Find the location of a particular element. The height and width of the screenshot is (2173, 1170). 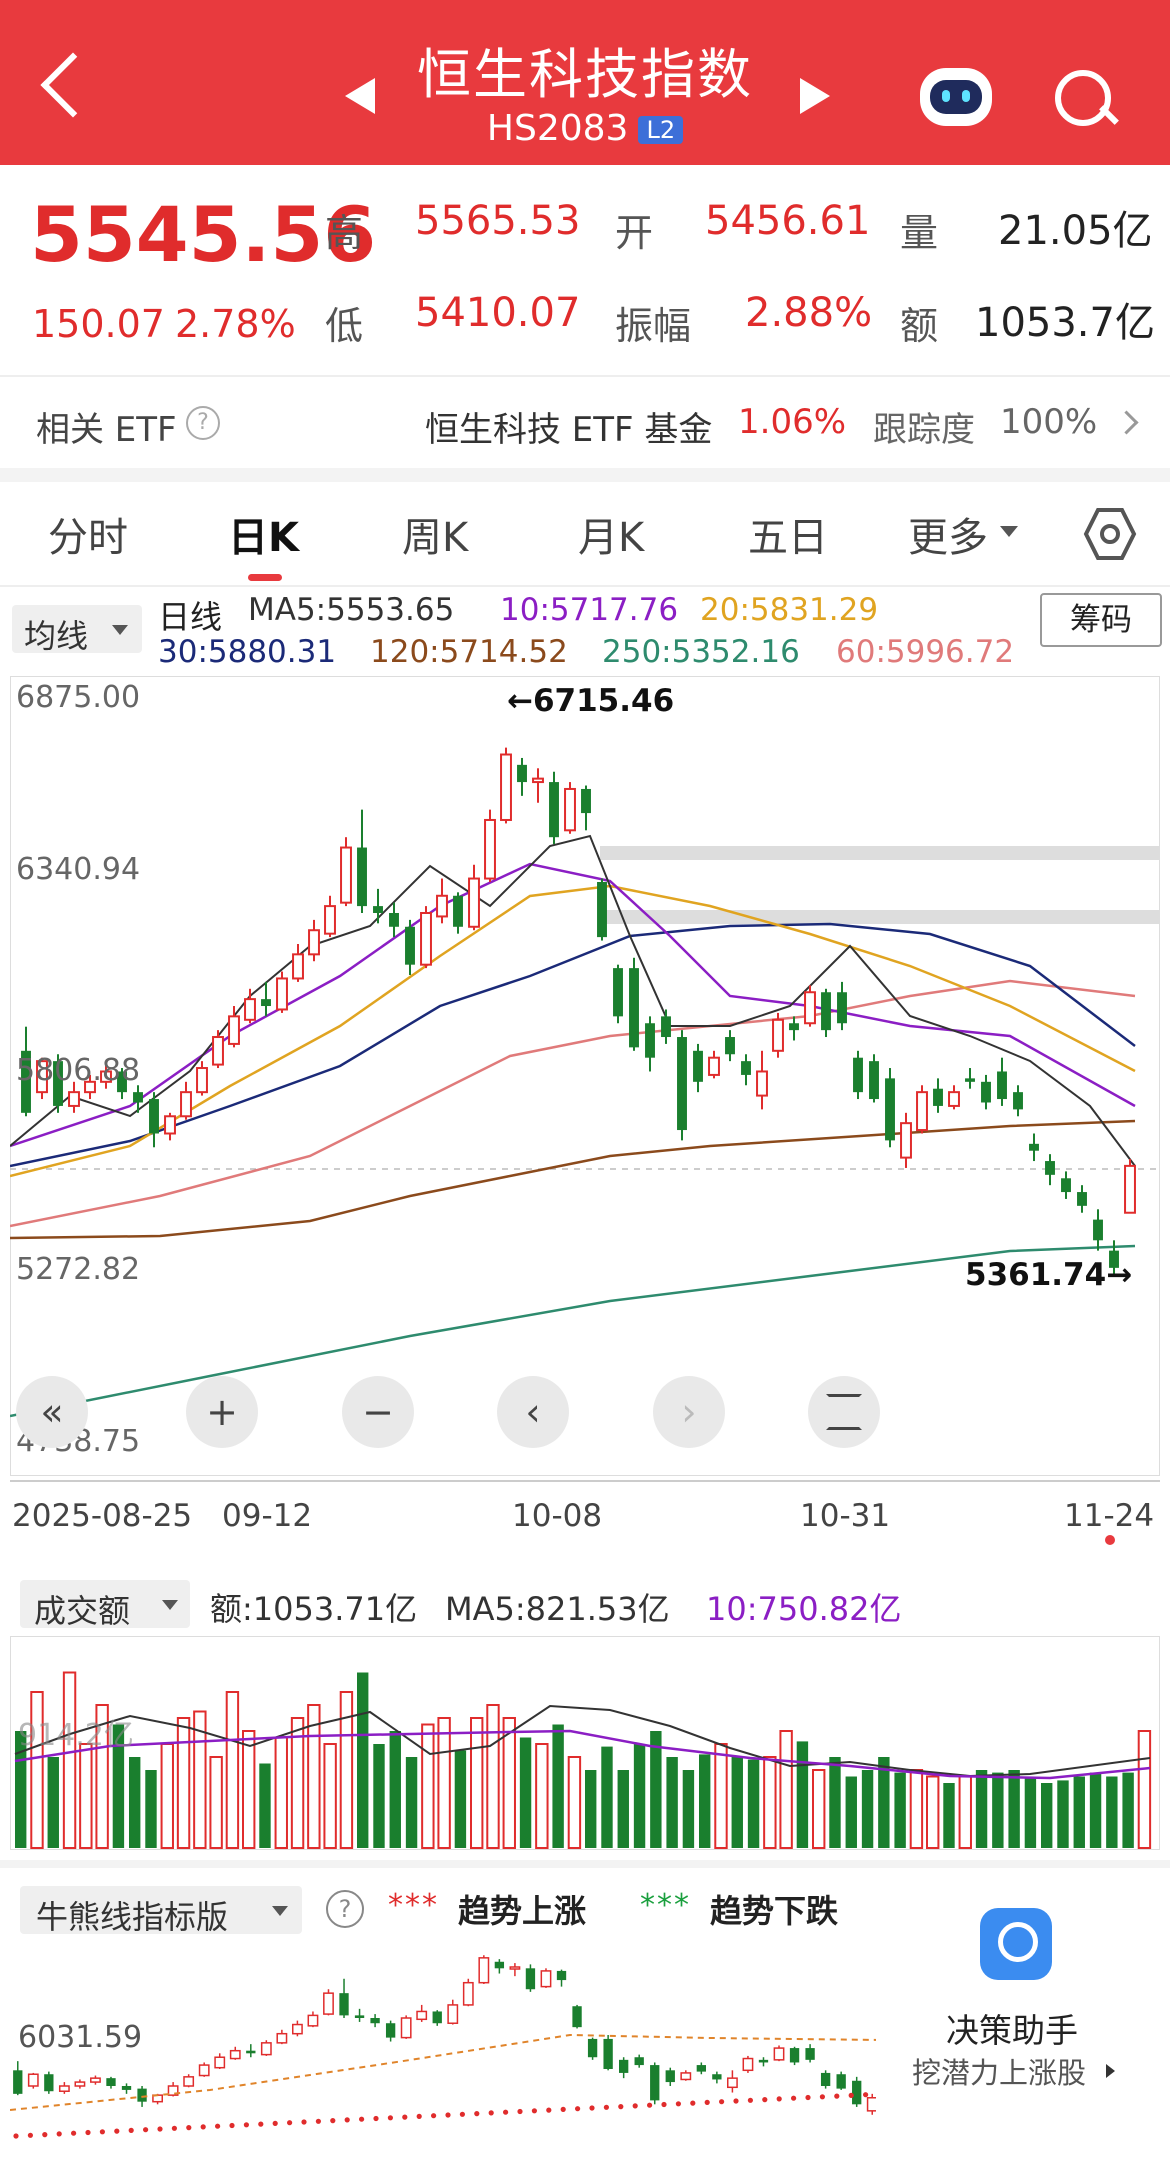

section-gap is located at coordinates (585, 475).